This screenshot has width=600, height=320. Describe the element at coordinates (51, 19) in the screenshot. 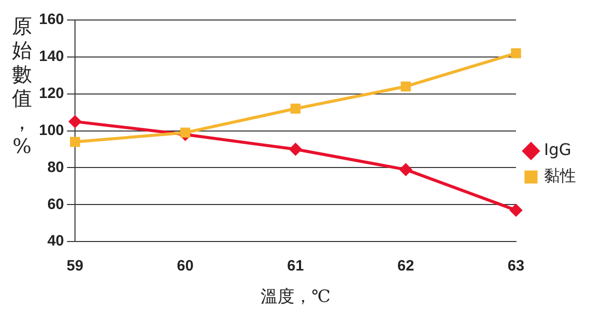

I see `y-tick-label: 160` at that location.